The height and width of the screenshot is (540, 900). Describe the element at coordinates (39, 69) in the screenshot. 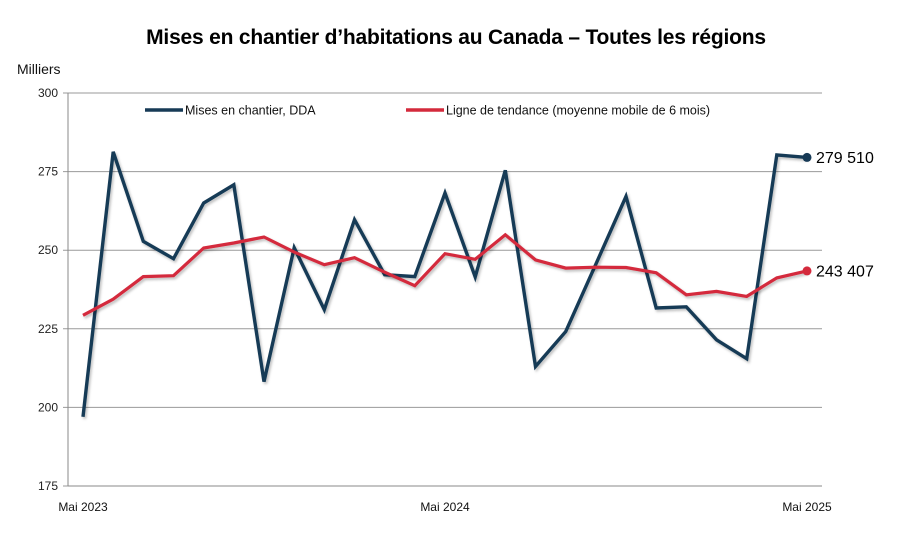

I see `y-axis-unit-label: Milliers` at that location.